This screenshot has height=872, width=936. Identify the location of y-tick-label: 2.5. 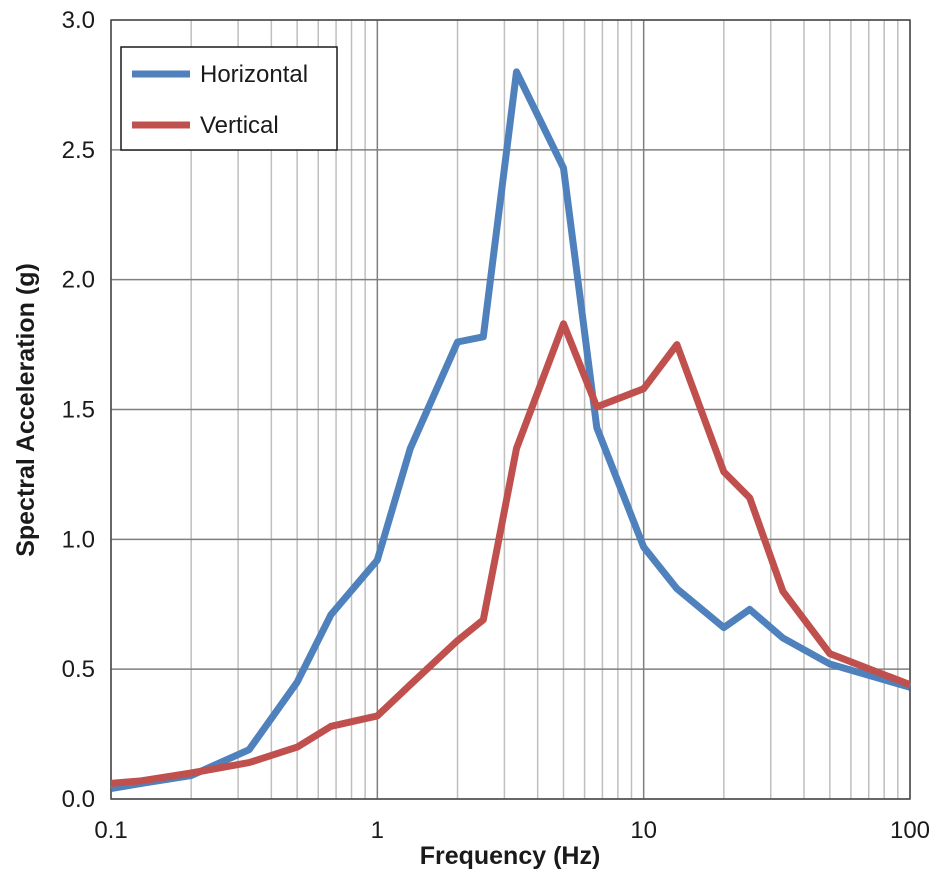
(78, 150).